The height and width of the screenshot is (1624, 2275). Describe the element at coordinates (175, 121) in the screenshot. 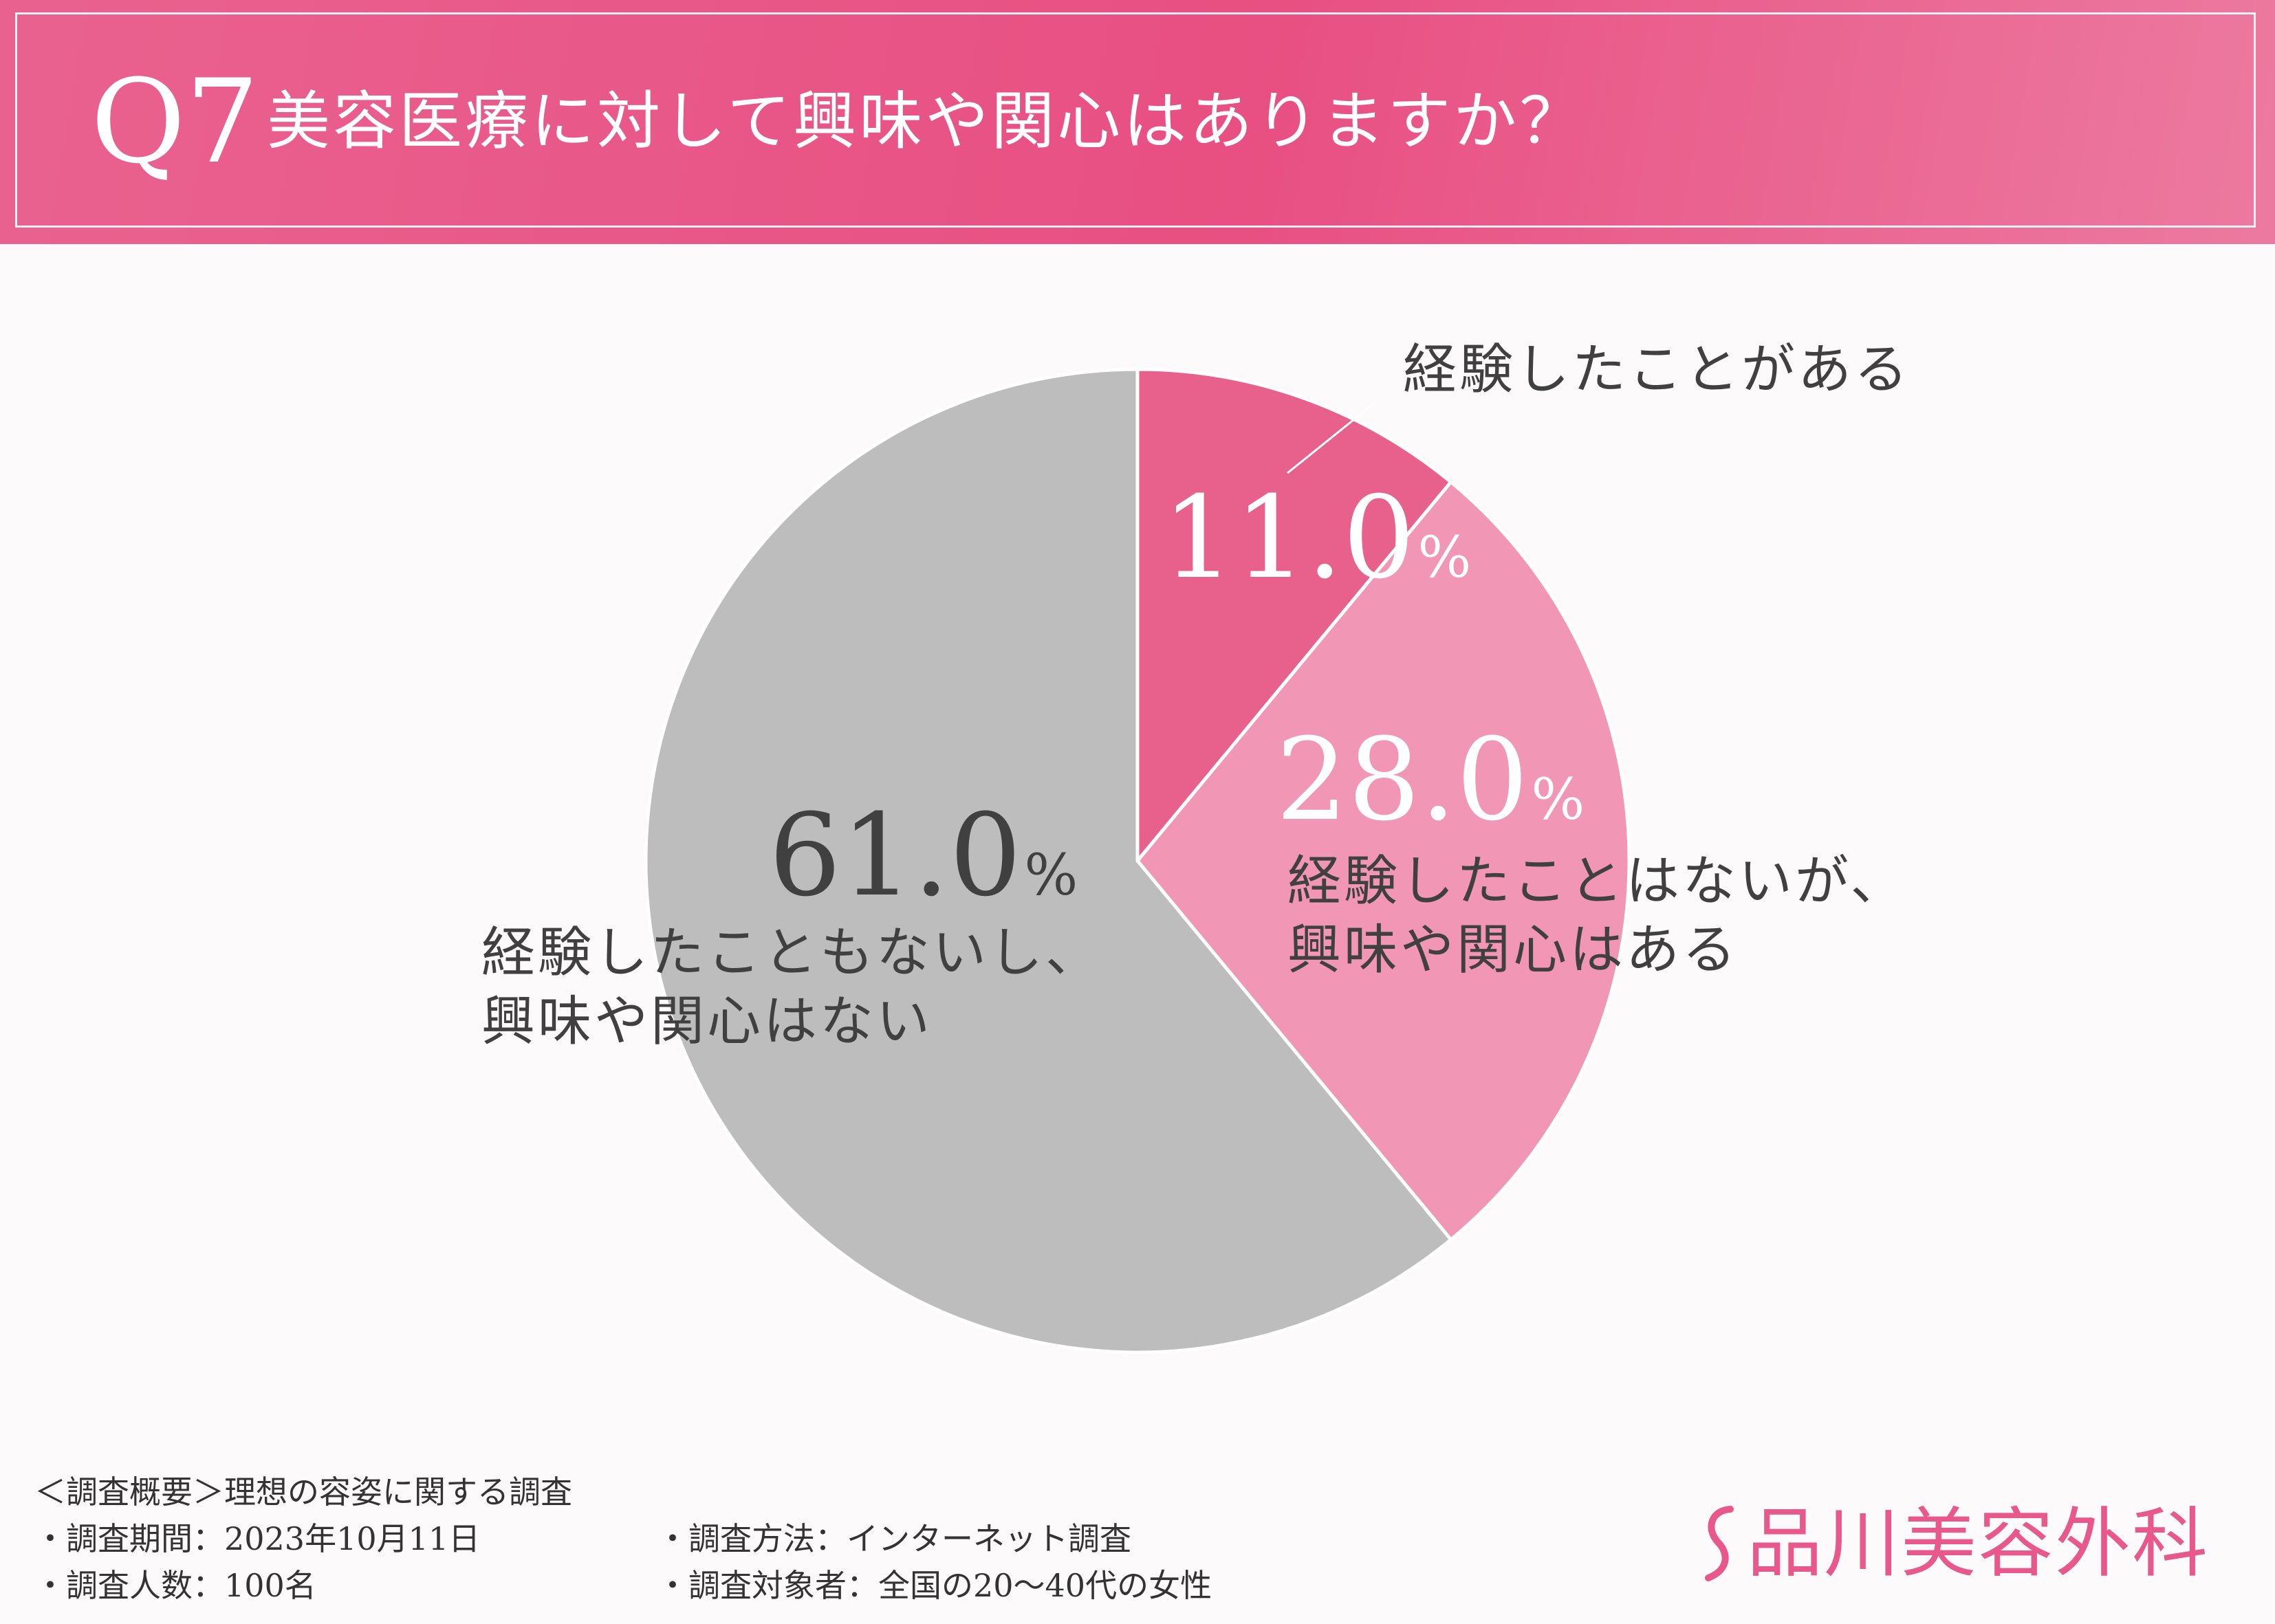

I see `question-number: Q7` at that location.